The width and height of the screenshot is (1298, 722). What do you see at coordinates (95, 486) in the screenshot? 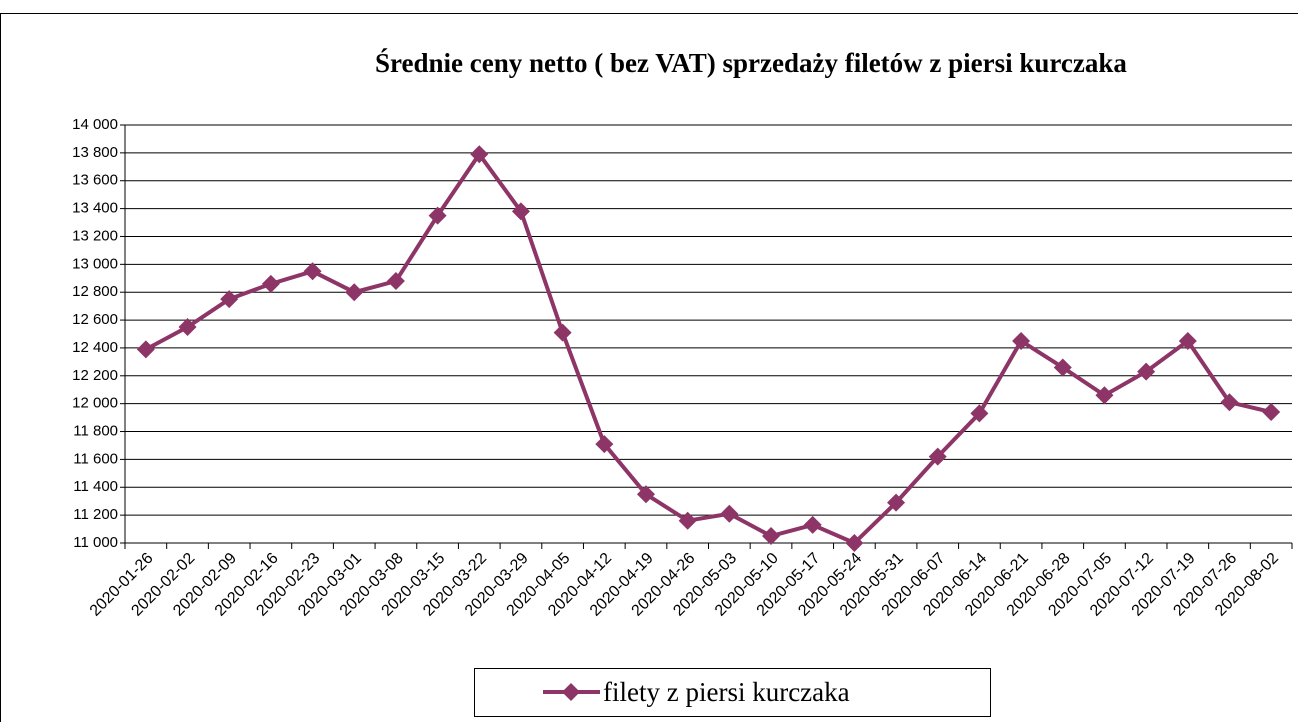
I see `y-tick-label: 11 400` at bounding box center [95, 486].